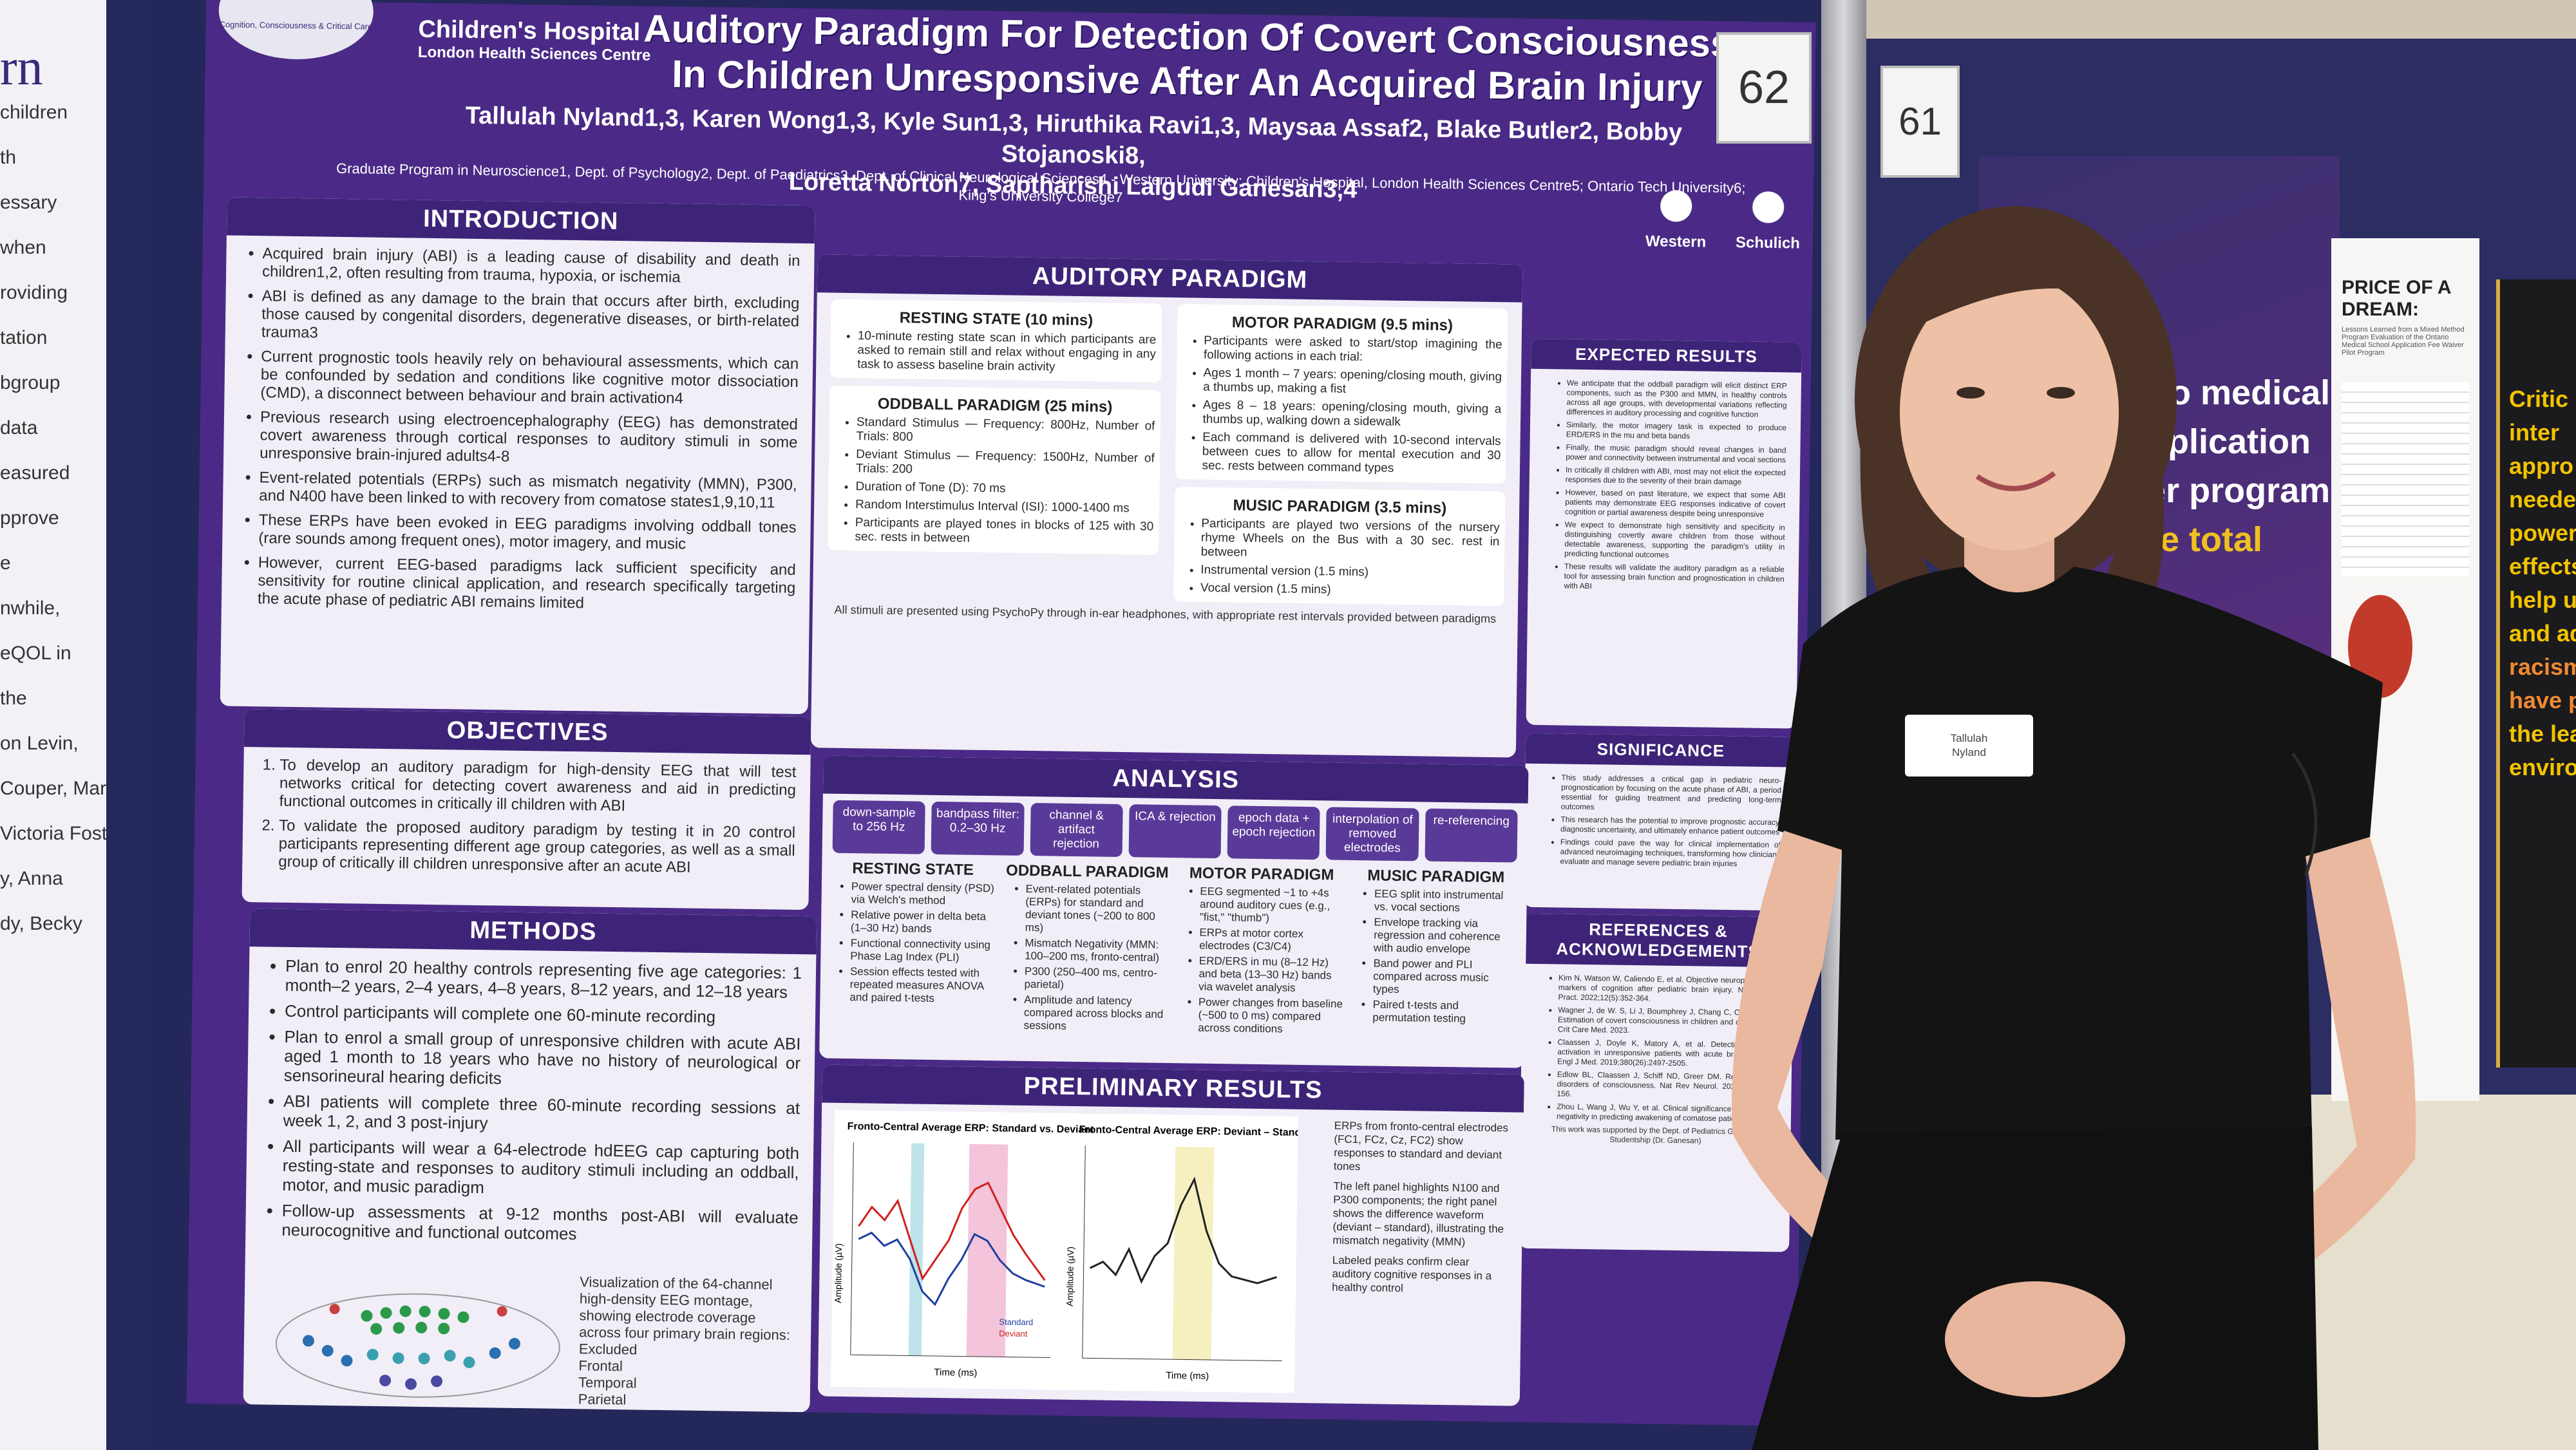  Describe the element at coordinates (32, 879) in the screenshot. I see `text-line: y, Anna` at that location.